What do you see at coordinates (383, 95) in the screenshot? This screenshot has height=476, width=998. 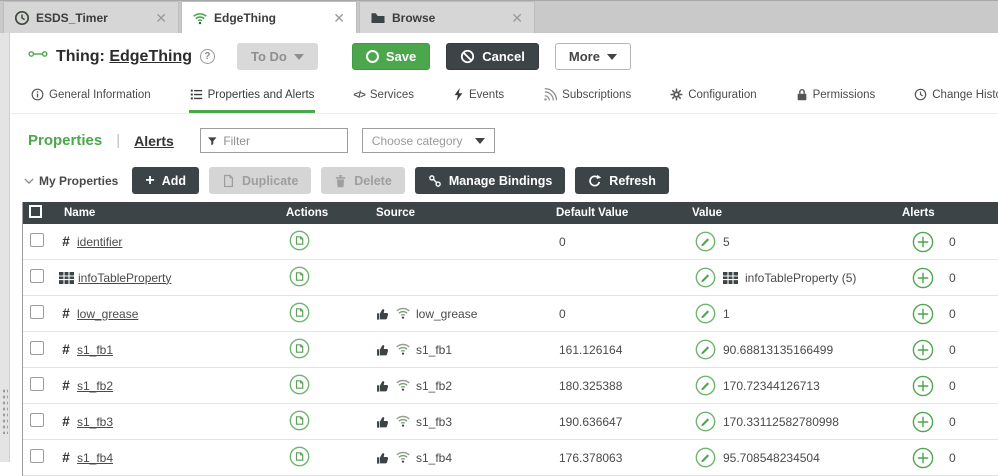 I see `tab-services: </> Services` at bounding box center [383, 95].